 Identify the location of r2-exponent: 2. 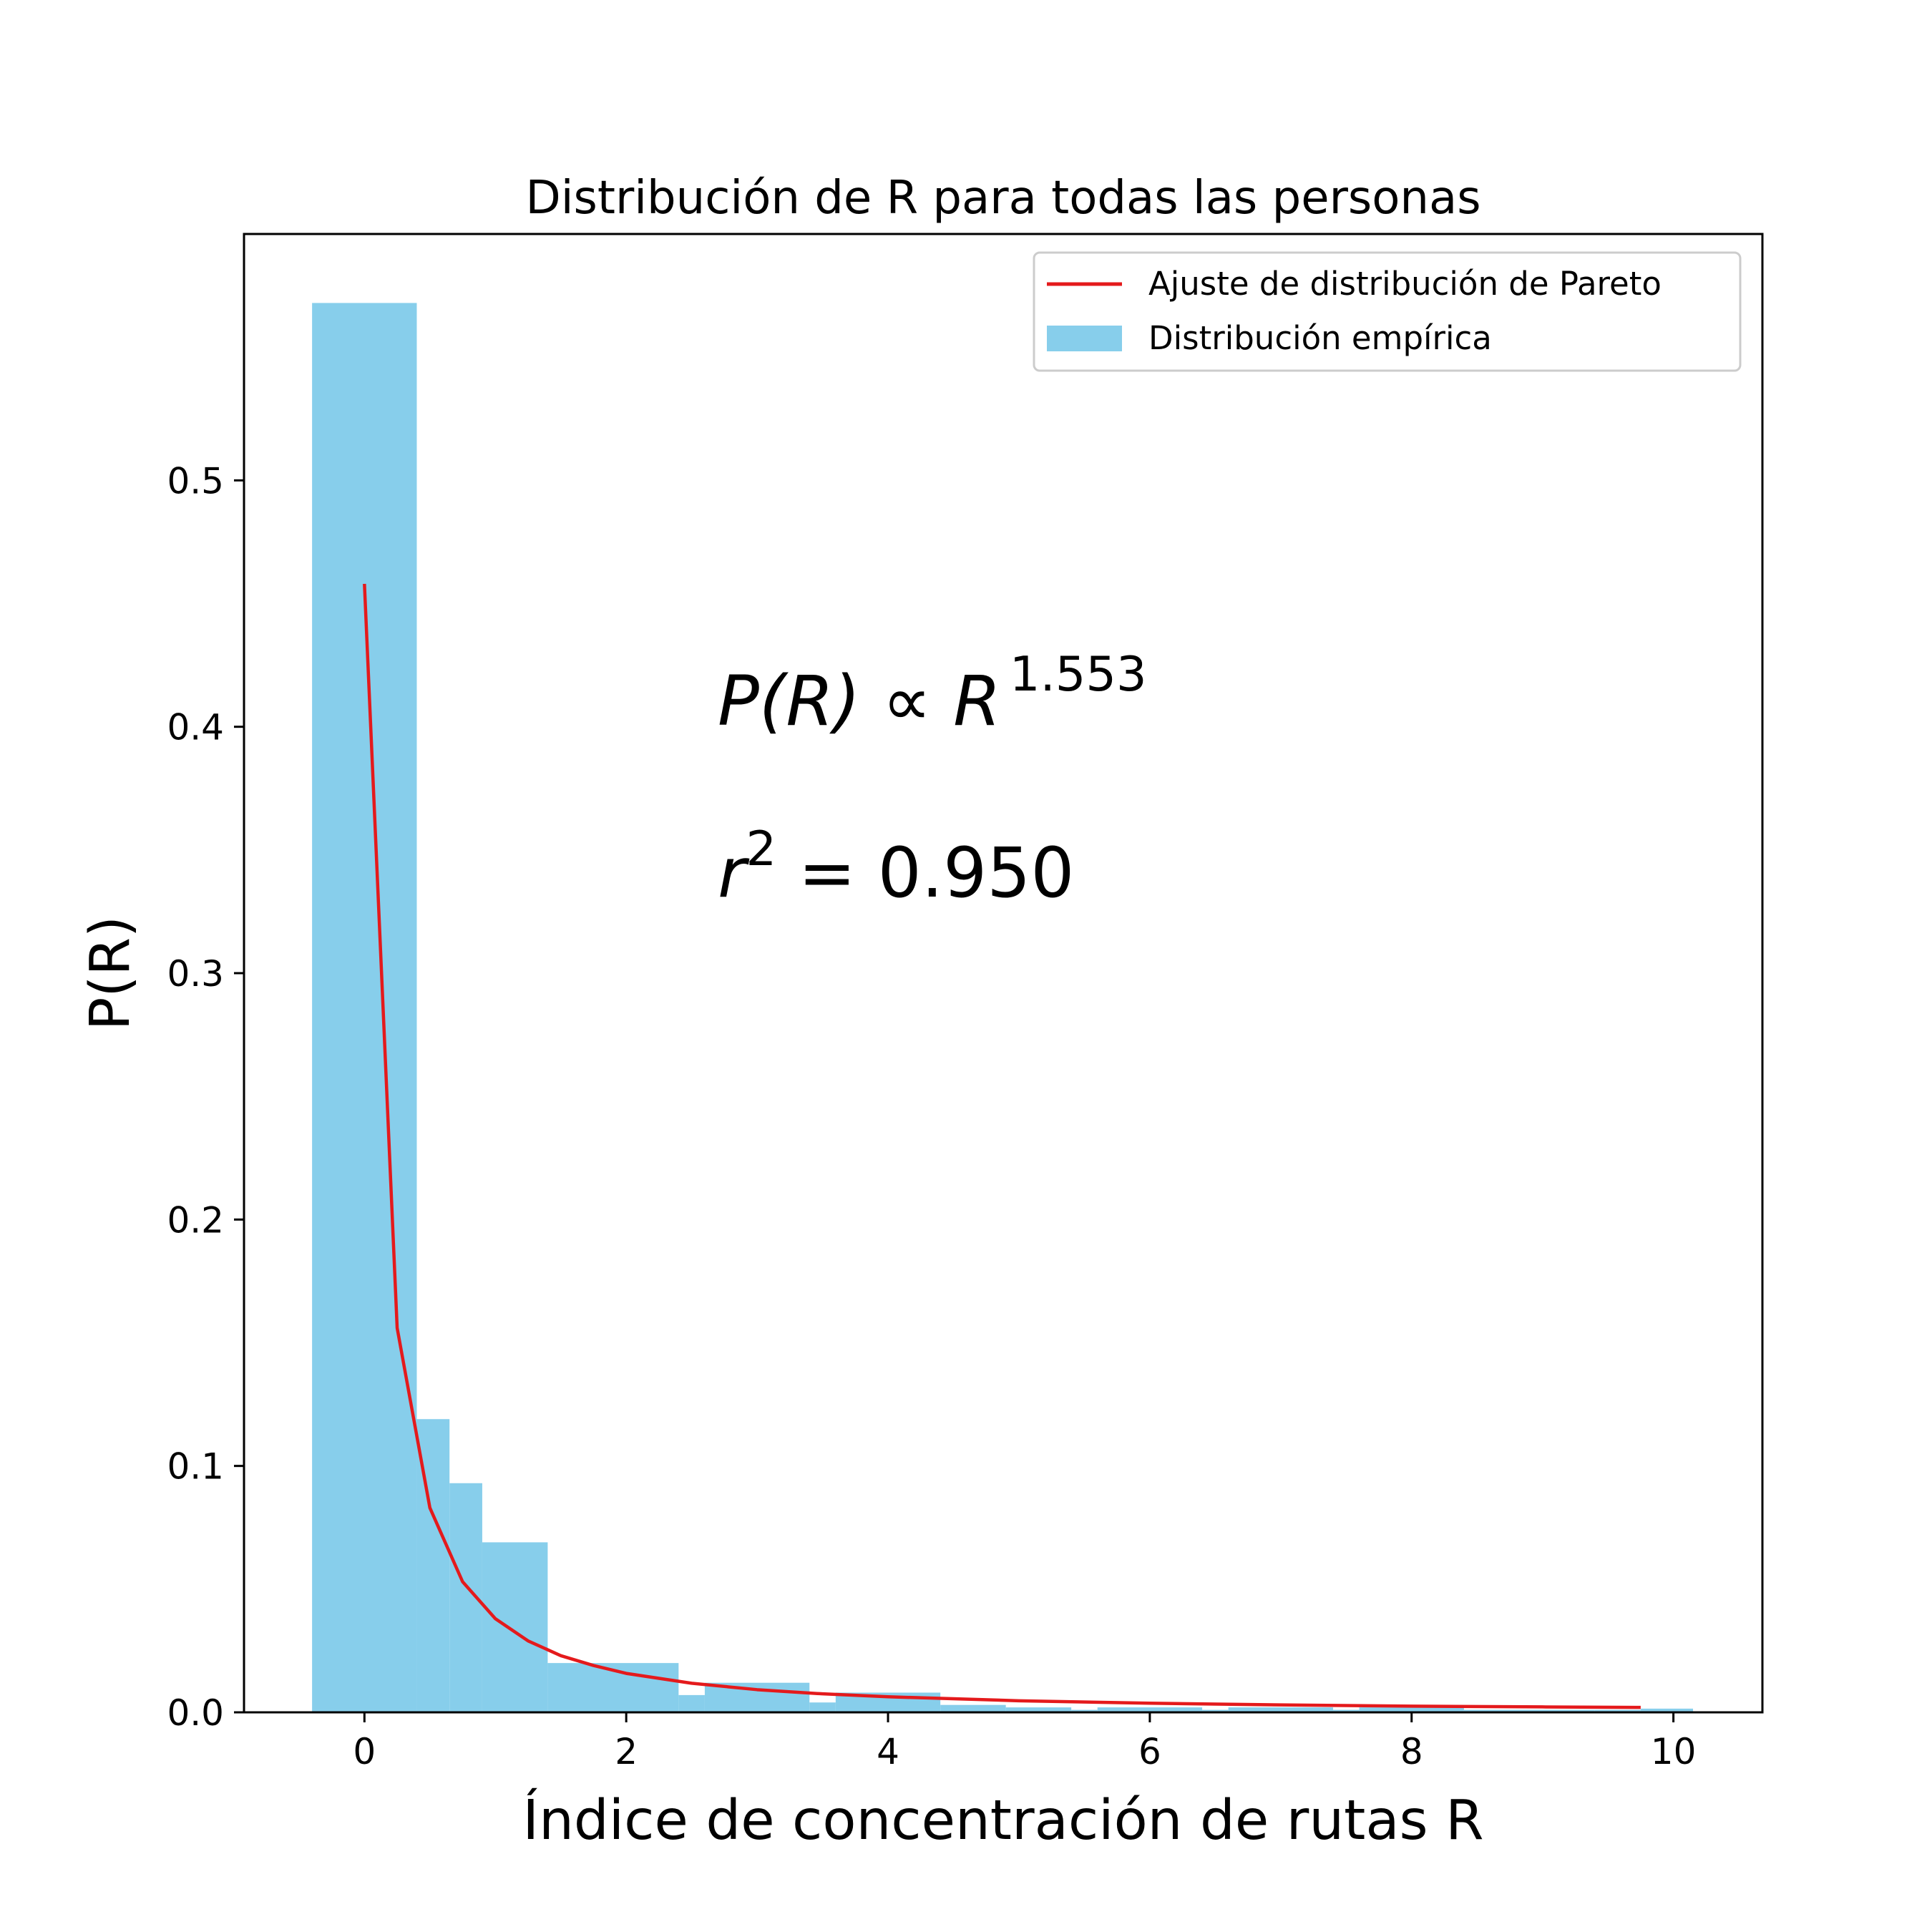
(761, 849).